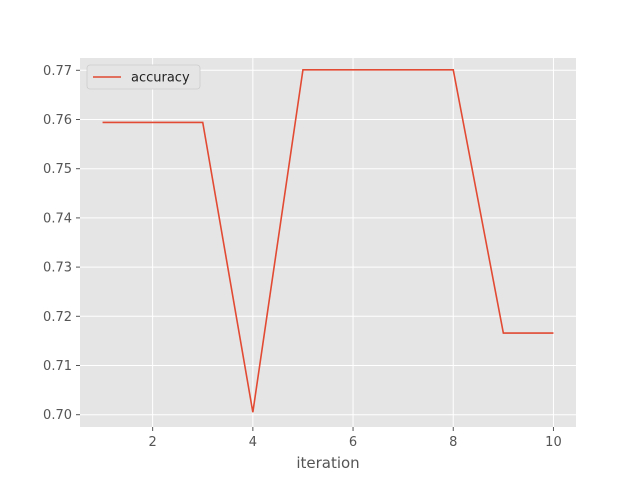 The image size is (640, 480). Describe the element at coordinates (57, 317) in the screenshot. I see `y-tick-label: 0.72` at that location.